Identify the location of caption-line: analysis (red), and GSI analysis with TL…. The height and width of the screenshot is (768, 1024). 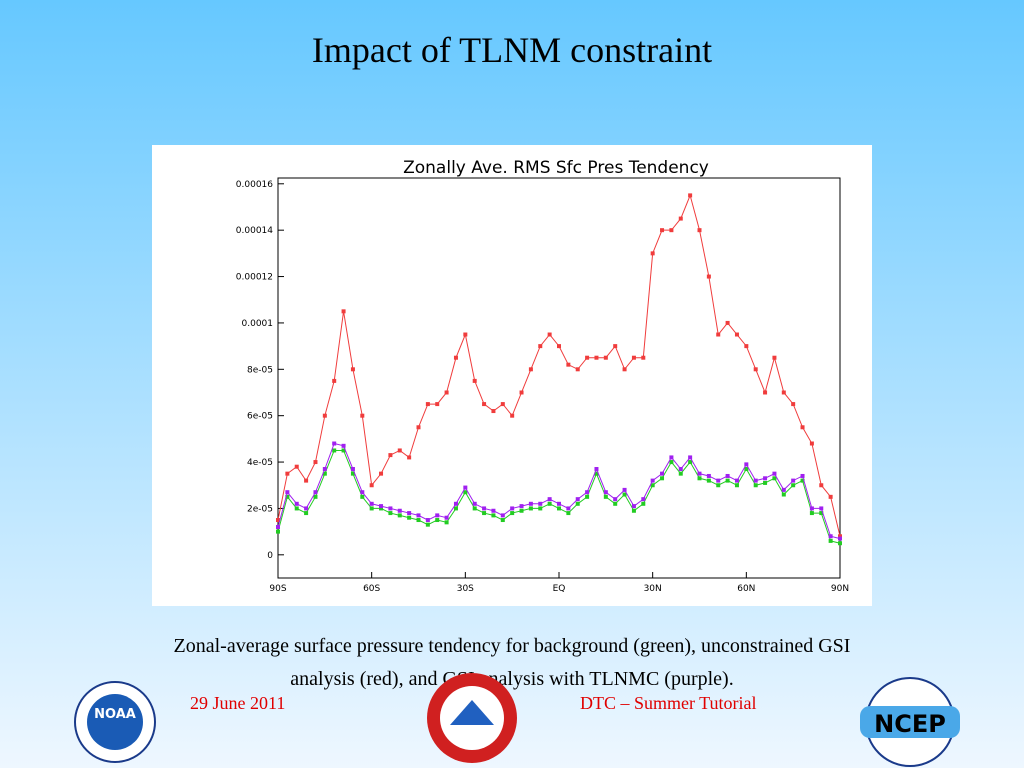
(511, 679).